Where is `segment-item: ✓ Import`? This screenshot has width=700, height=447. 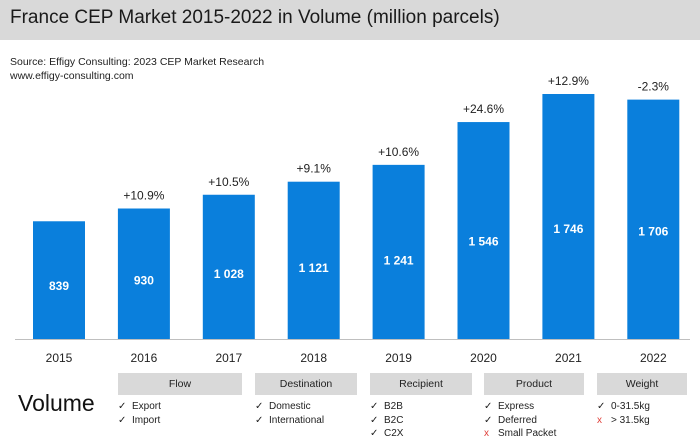 segment-item: ✓ Import is located at coordinates (180, 421).